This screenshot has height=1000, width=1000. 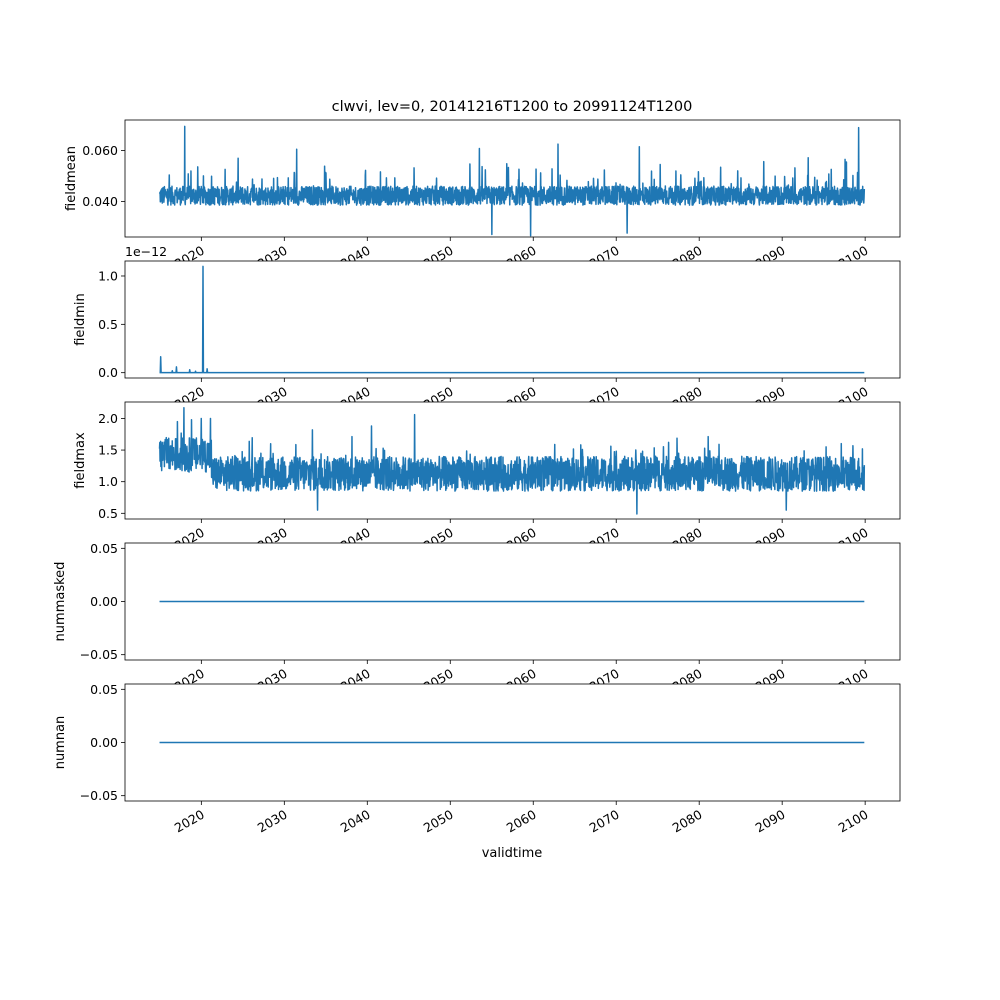 I want to click on fieldmax-series-line, so click(x=512, y=460).